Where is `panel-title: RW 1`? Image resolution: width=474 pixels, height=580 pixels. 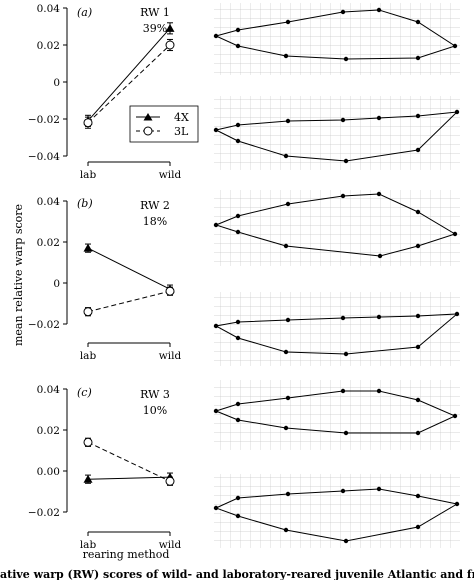
panel-title: RW 1 is located at coordinates (155, 12).